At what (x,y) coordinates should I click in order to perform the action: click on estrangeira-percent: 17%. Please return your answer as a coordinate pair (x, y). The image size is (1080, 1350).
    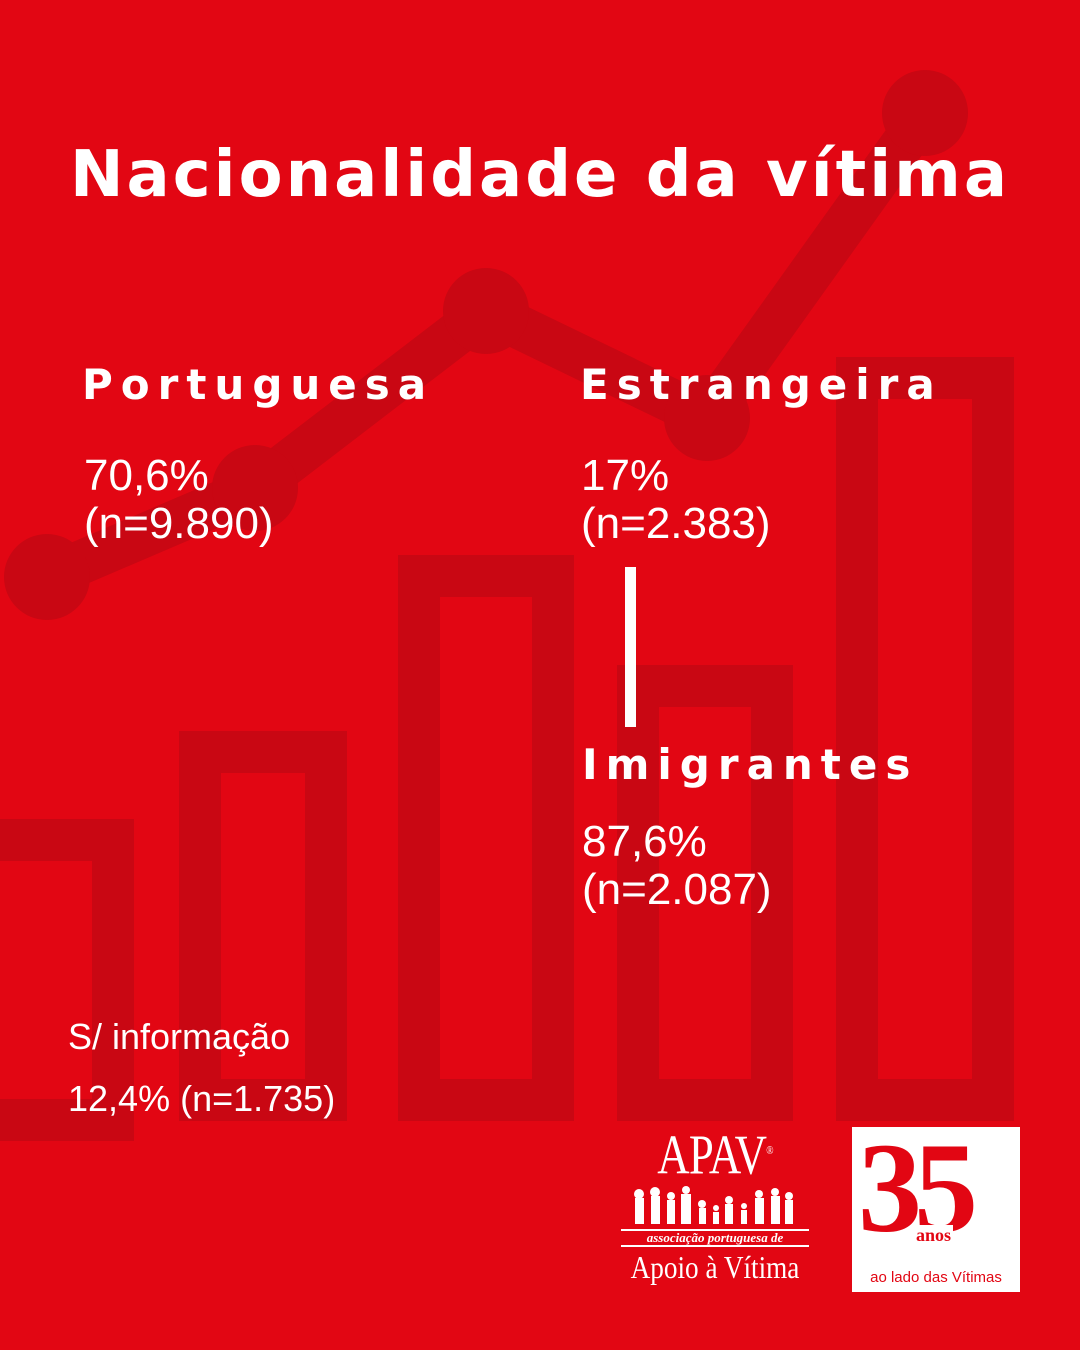
    Looking at the image, I should click on (625, 475).